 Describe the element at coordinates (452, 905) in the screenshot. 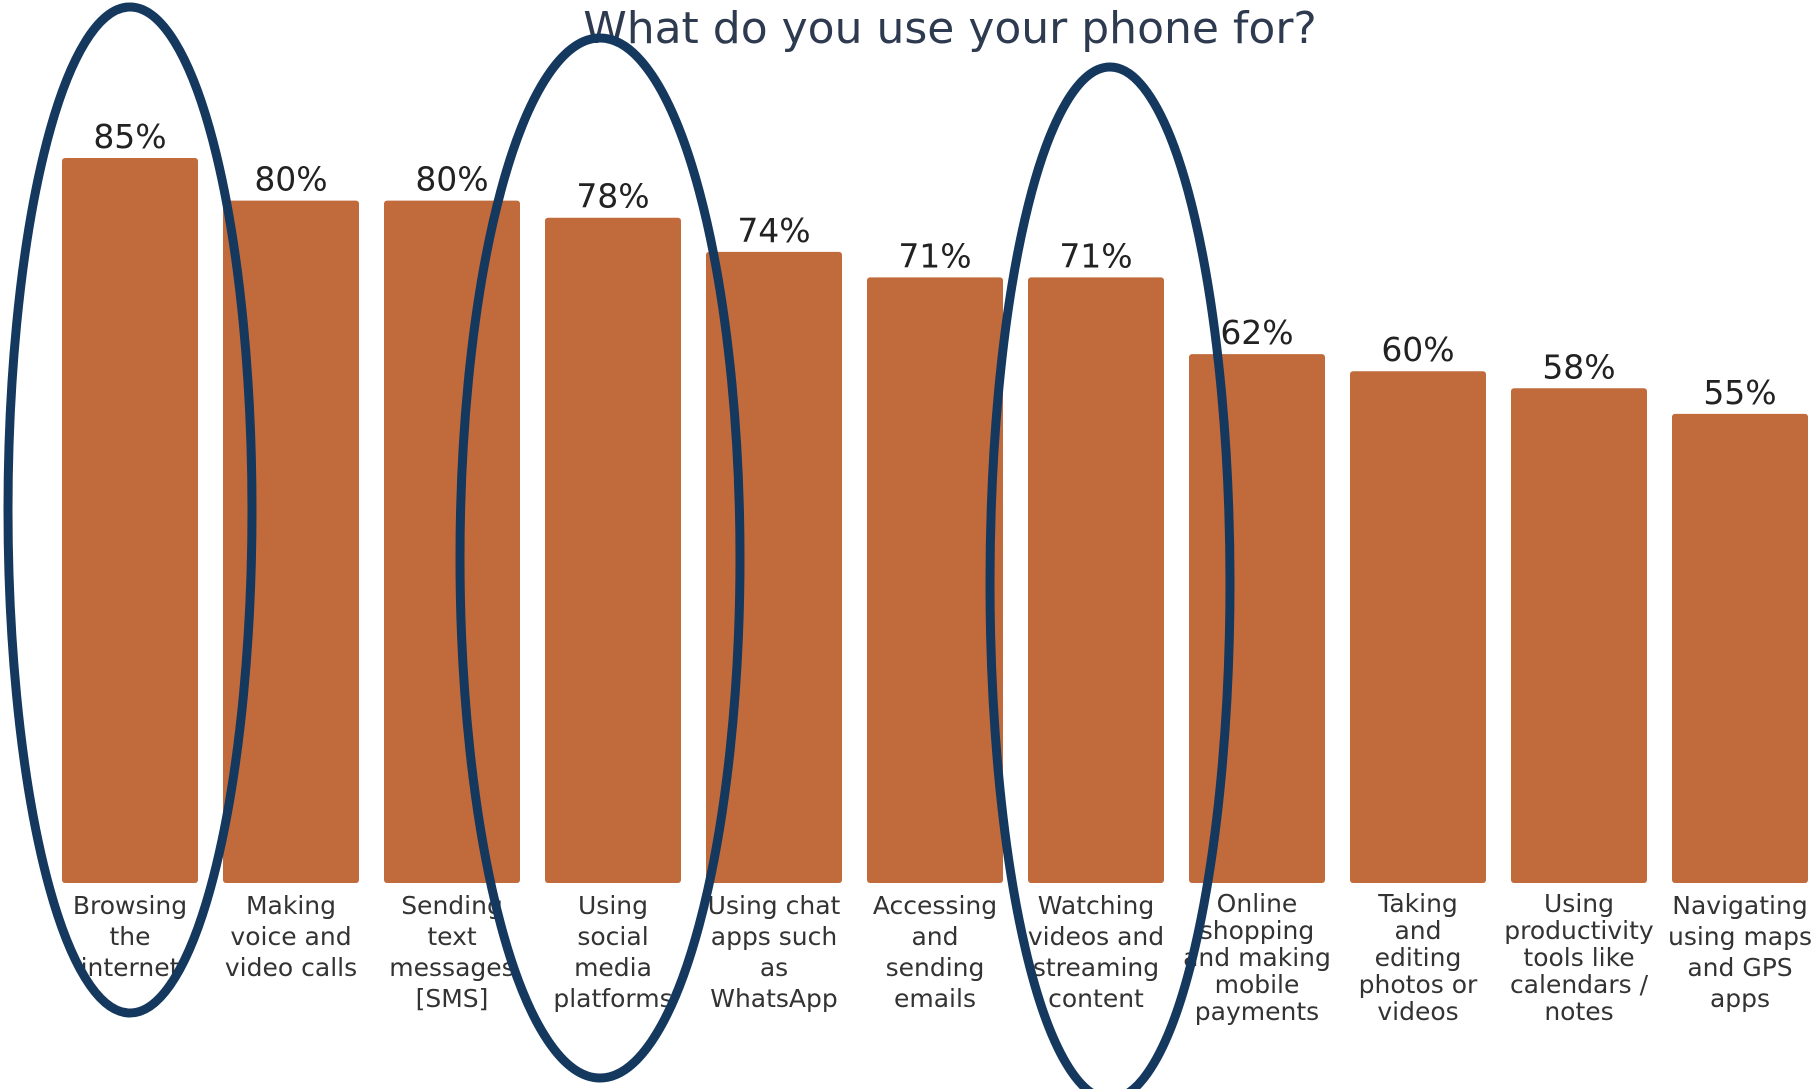

I see `category-label-line: Sending` at that location.